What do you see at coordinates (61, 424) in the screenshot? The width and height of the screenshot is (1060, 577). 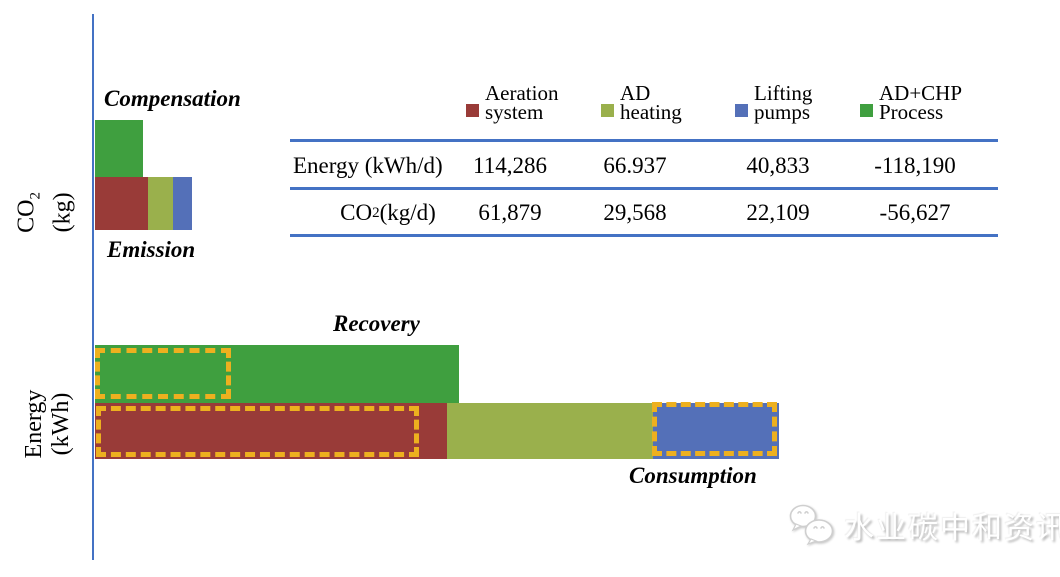 I see `energy-label-unit: (kWh)` at bounding box center [61, 424].